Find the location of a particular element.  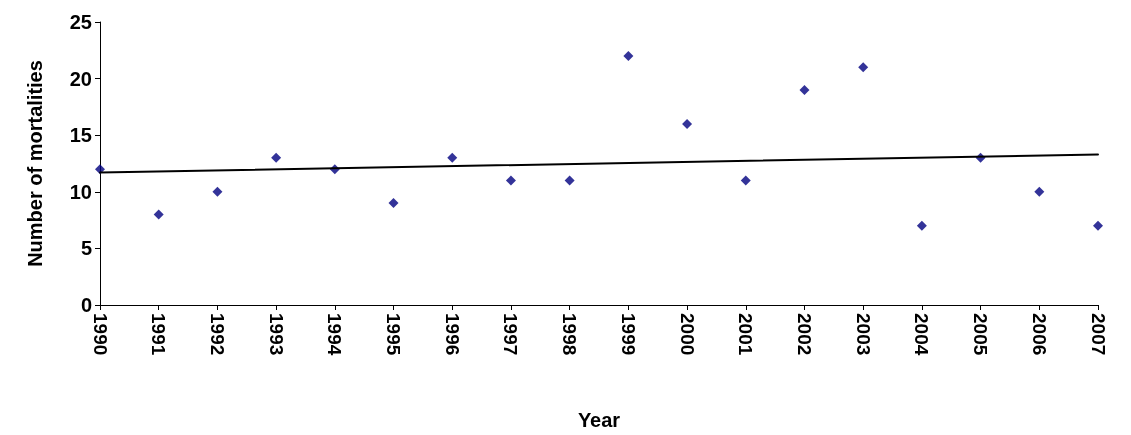

x-tick-label: 1995 is located at coordinates (394, 334).